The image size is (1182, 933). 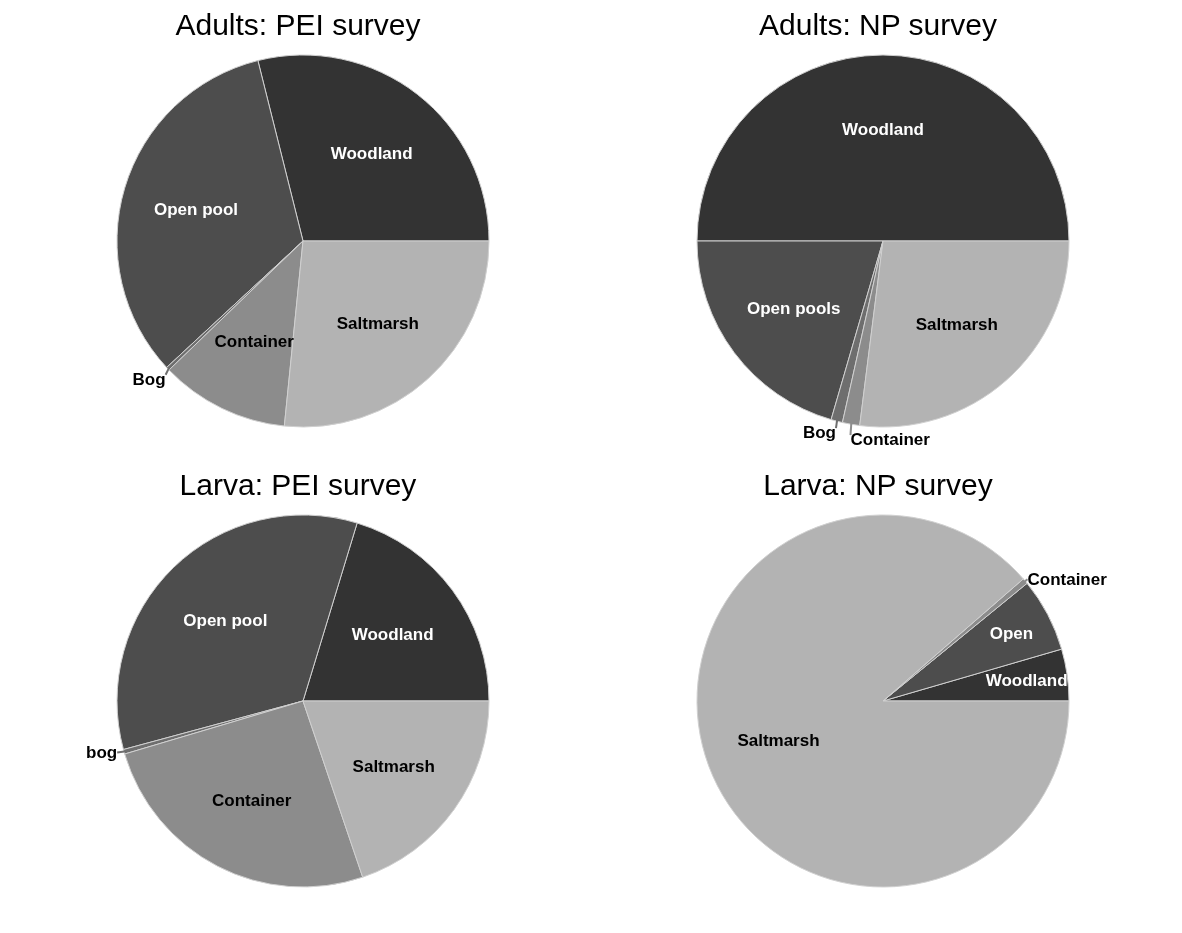 What do you see at coordinates (878, 485) in the screenshot?
I see `chart-title: Larva: NP survey` at bounding box center [878, 485].